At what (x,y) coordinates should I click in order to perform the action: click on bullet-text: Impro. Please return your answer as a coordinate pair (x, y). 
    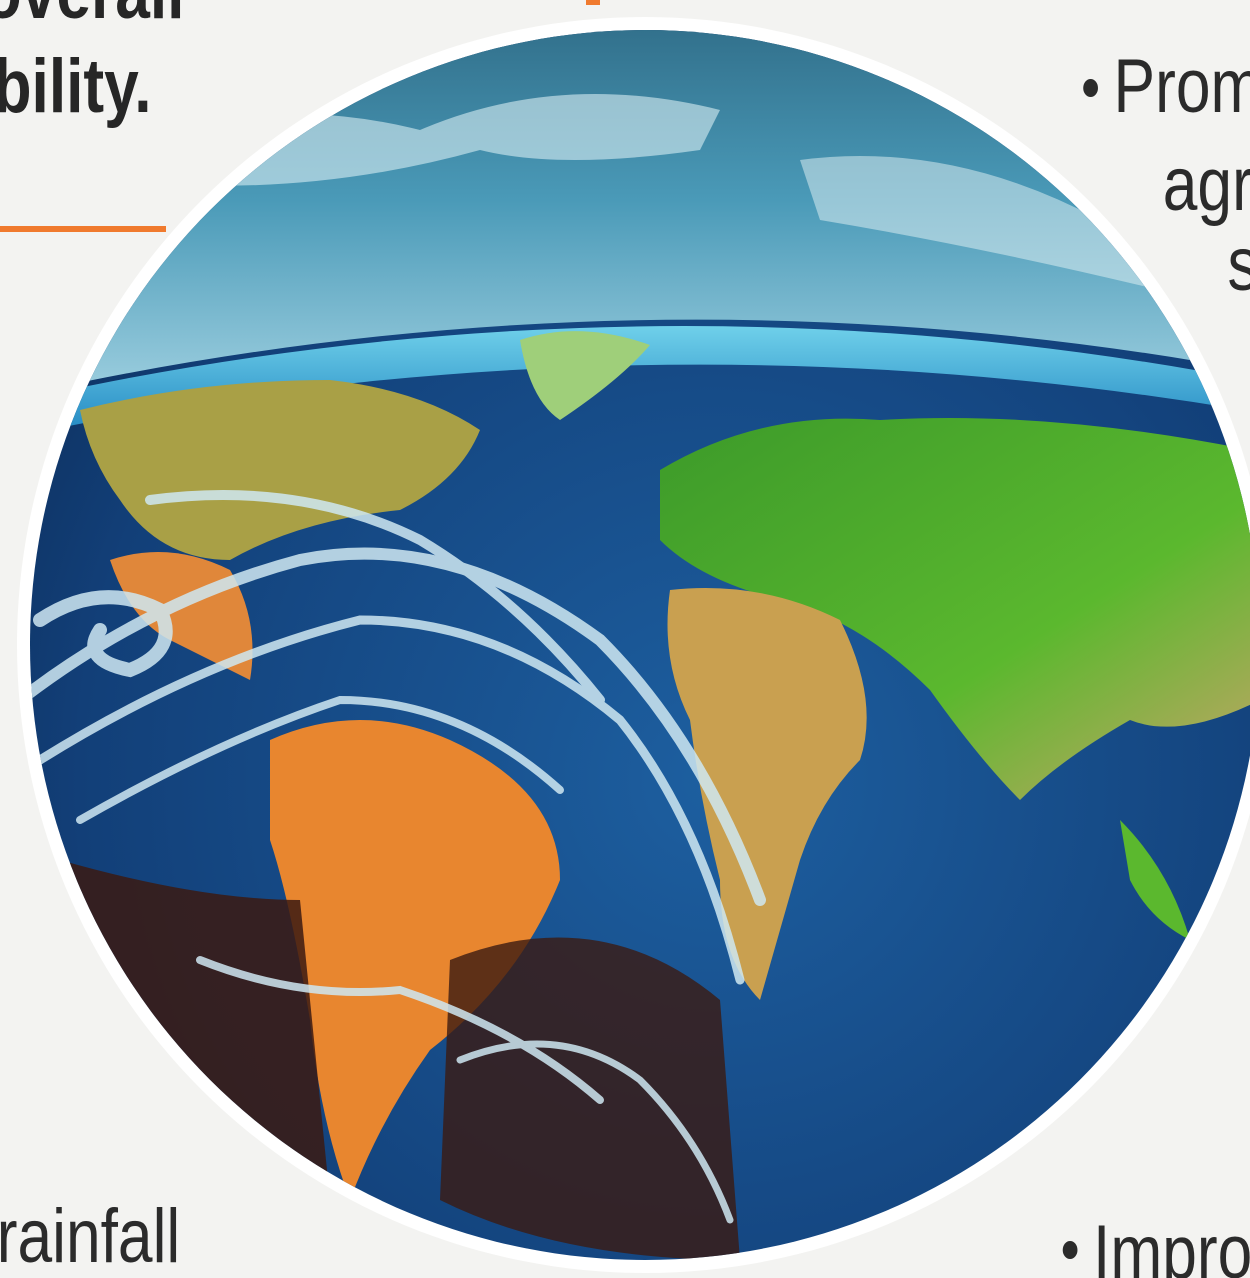
    Looking at the image, I should click on (1171, 1243).